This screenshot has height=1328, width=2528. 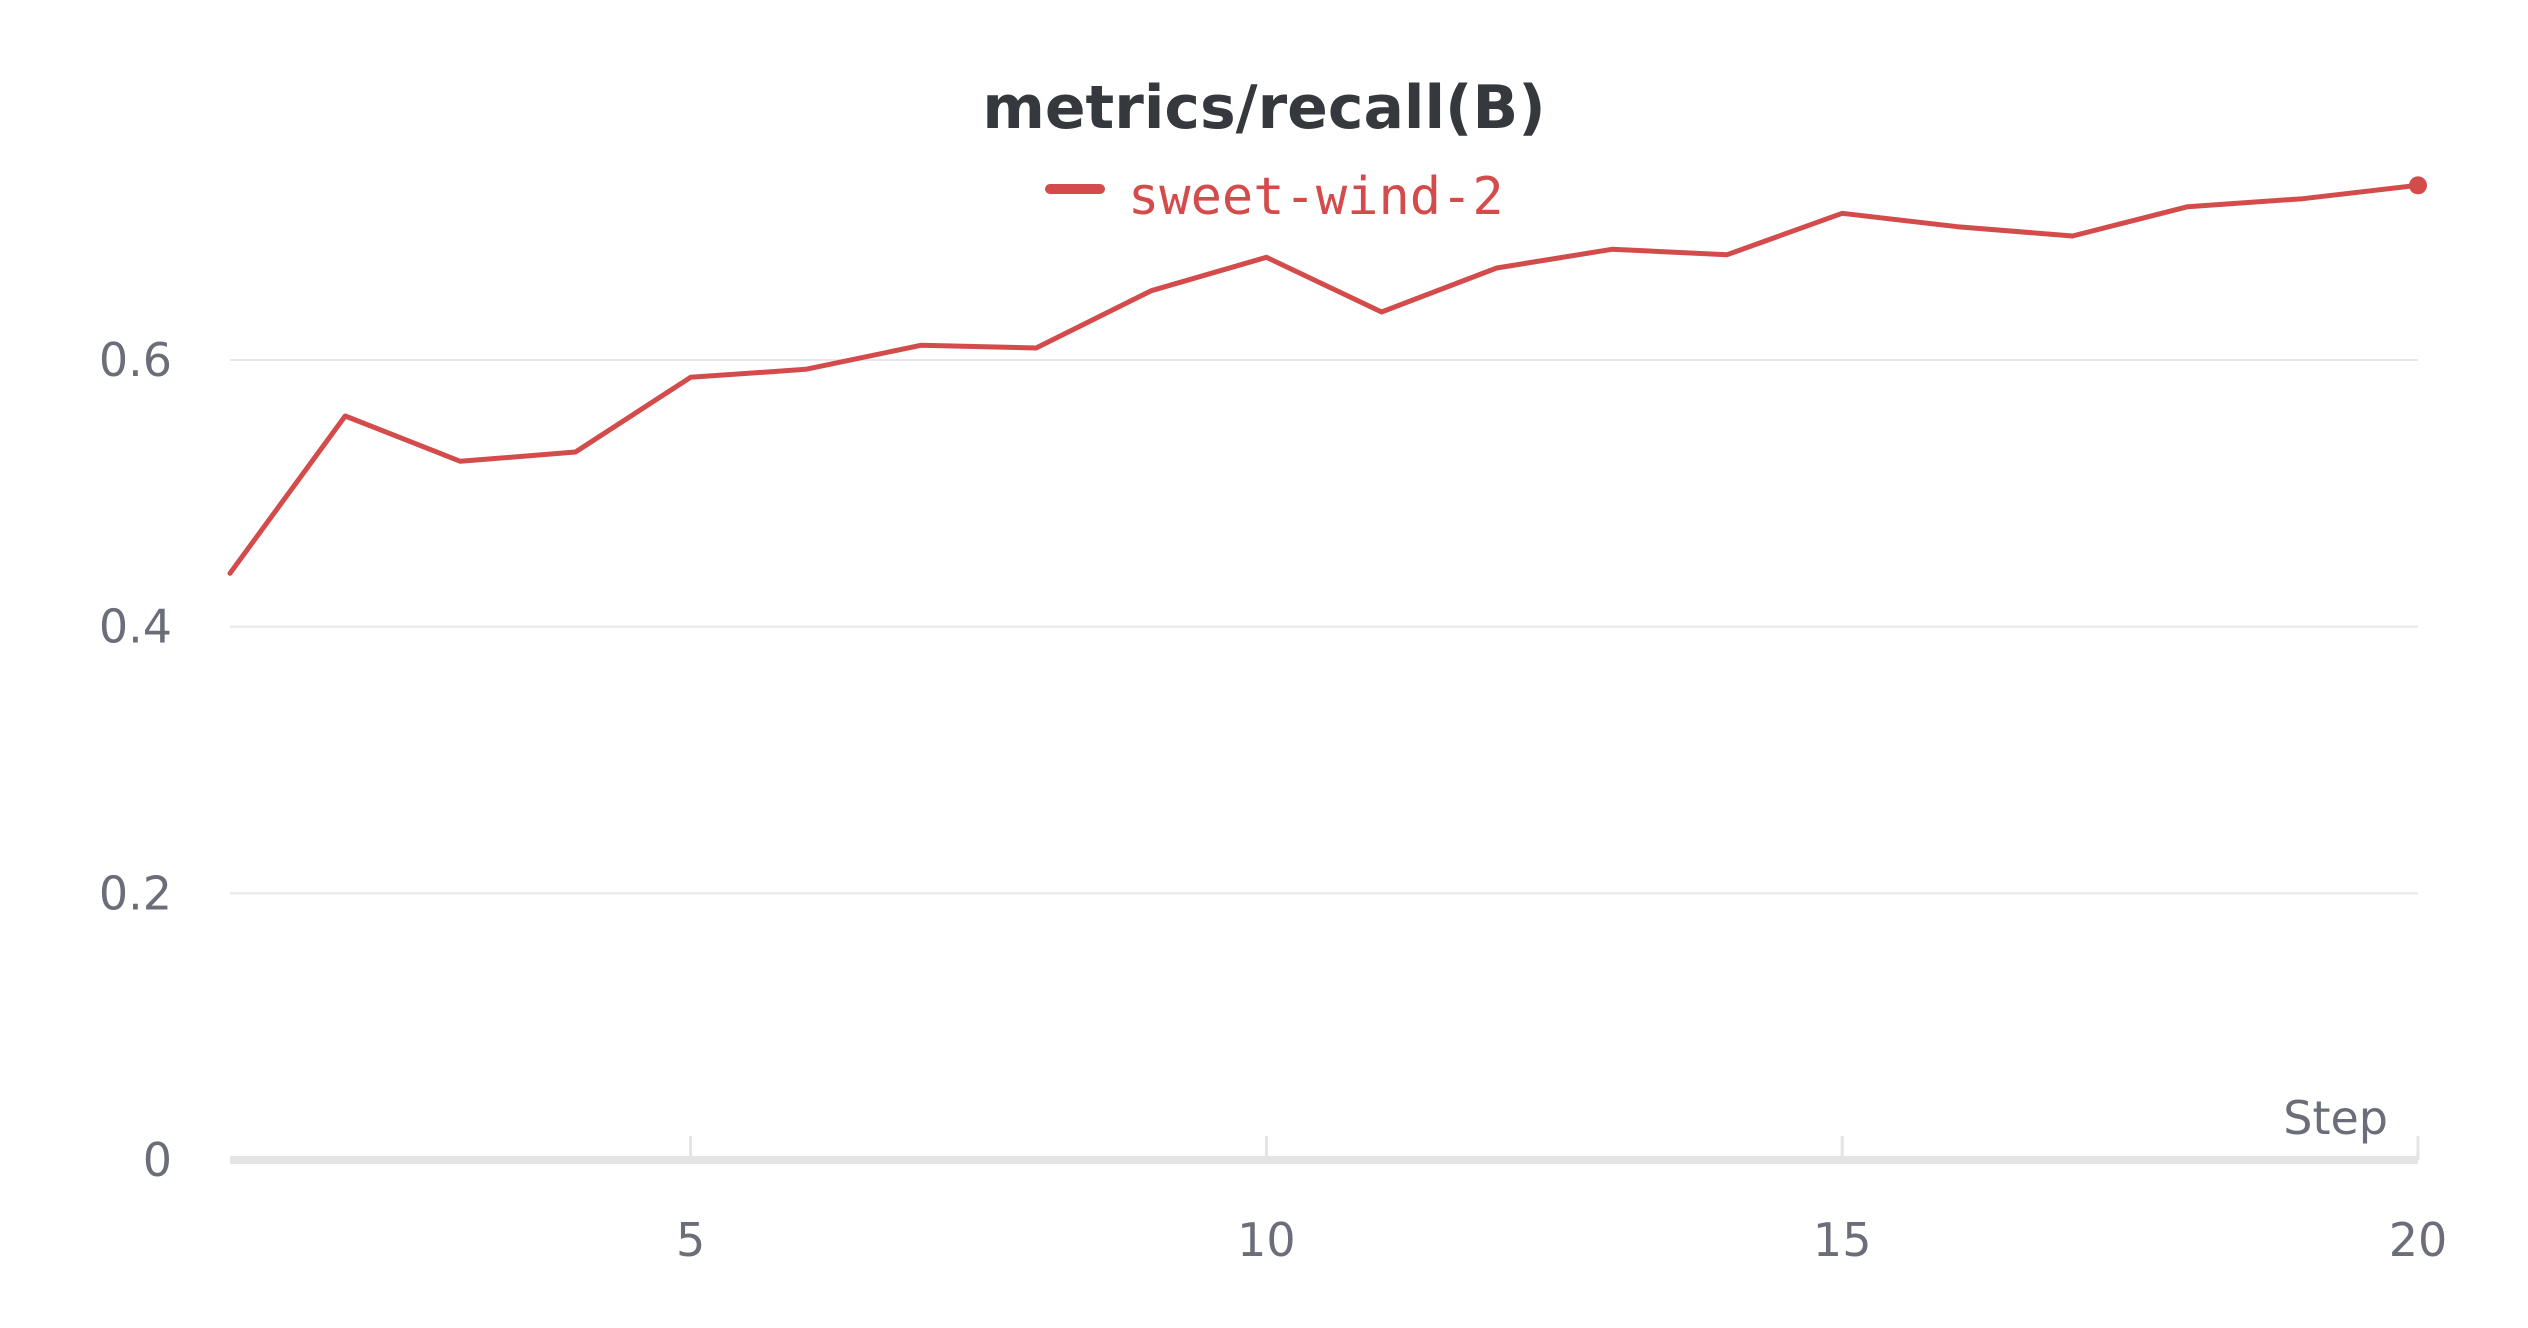 I want to click on y-tick-label: 0.4, so click(x=135, y=627).